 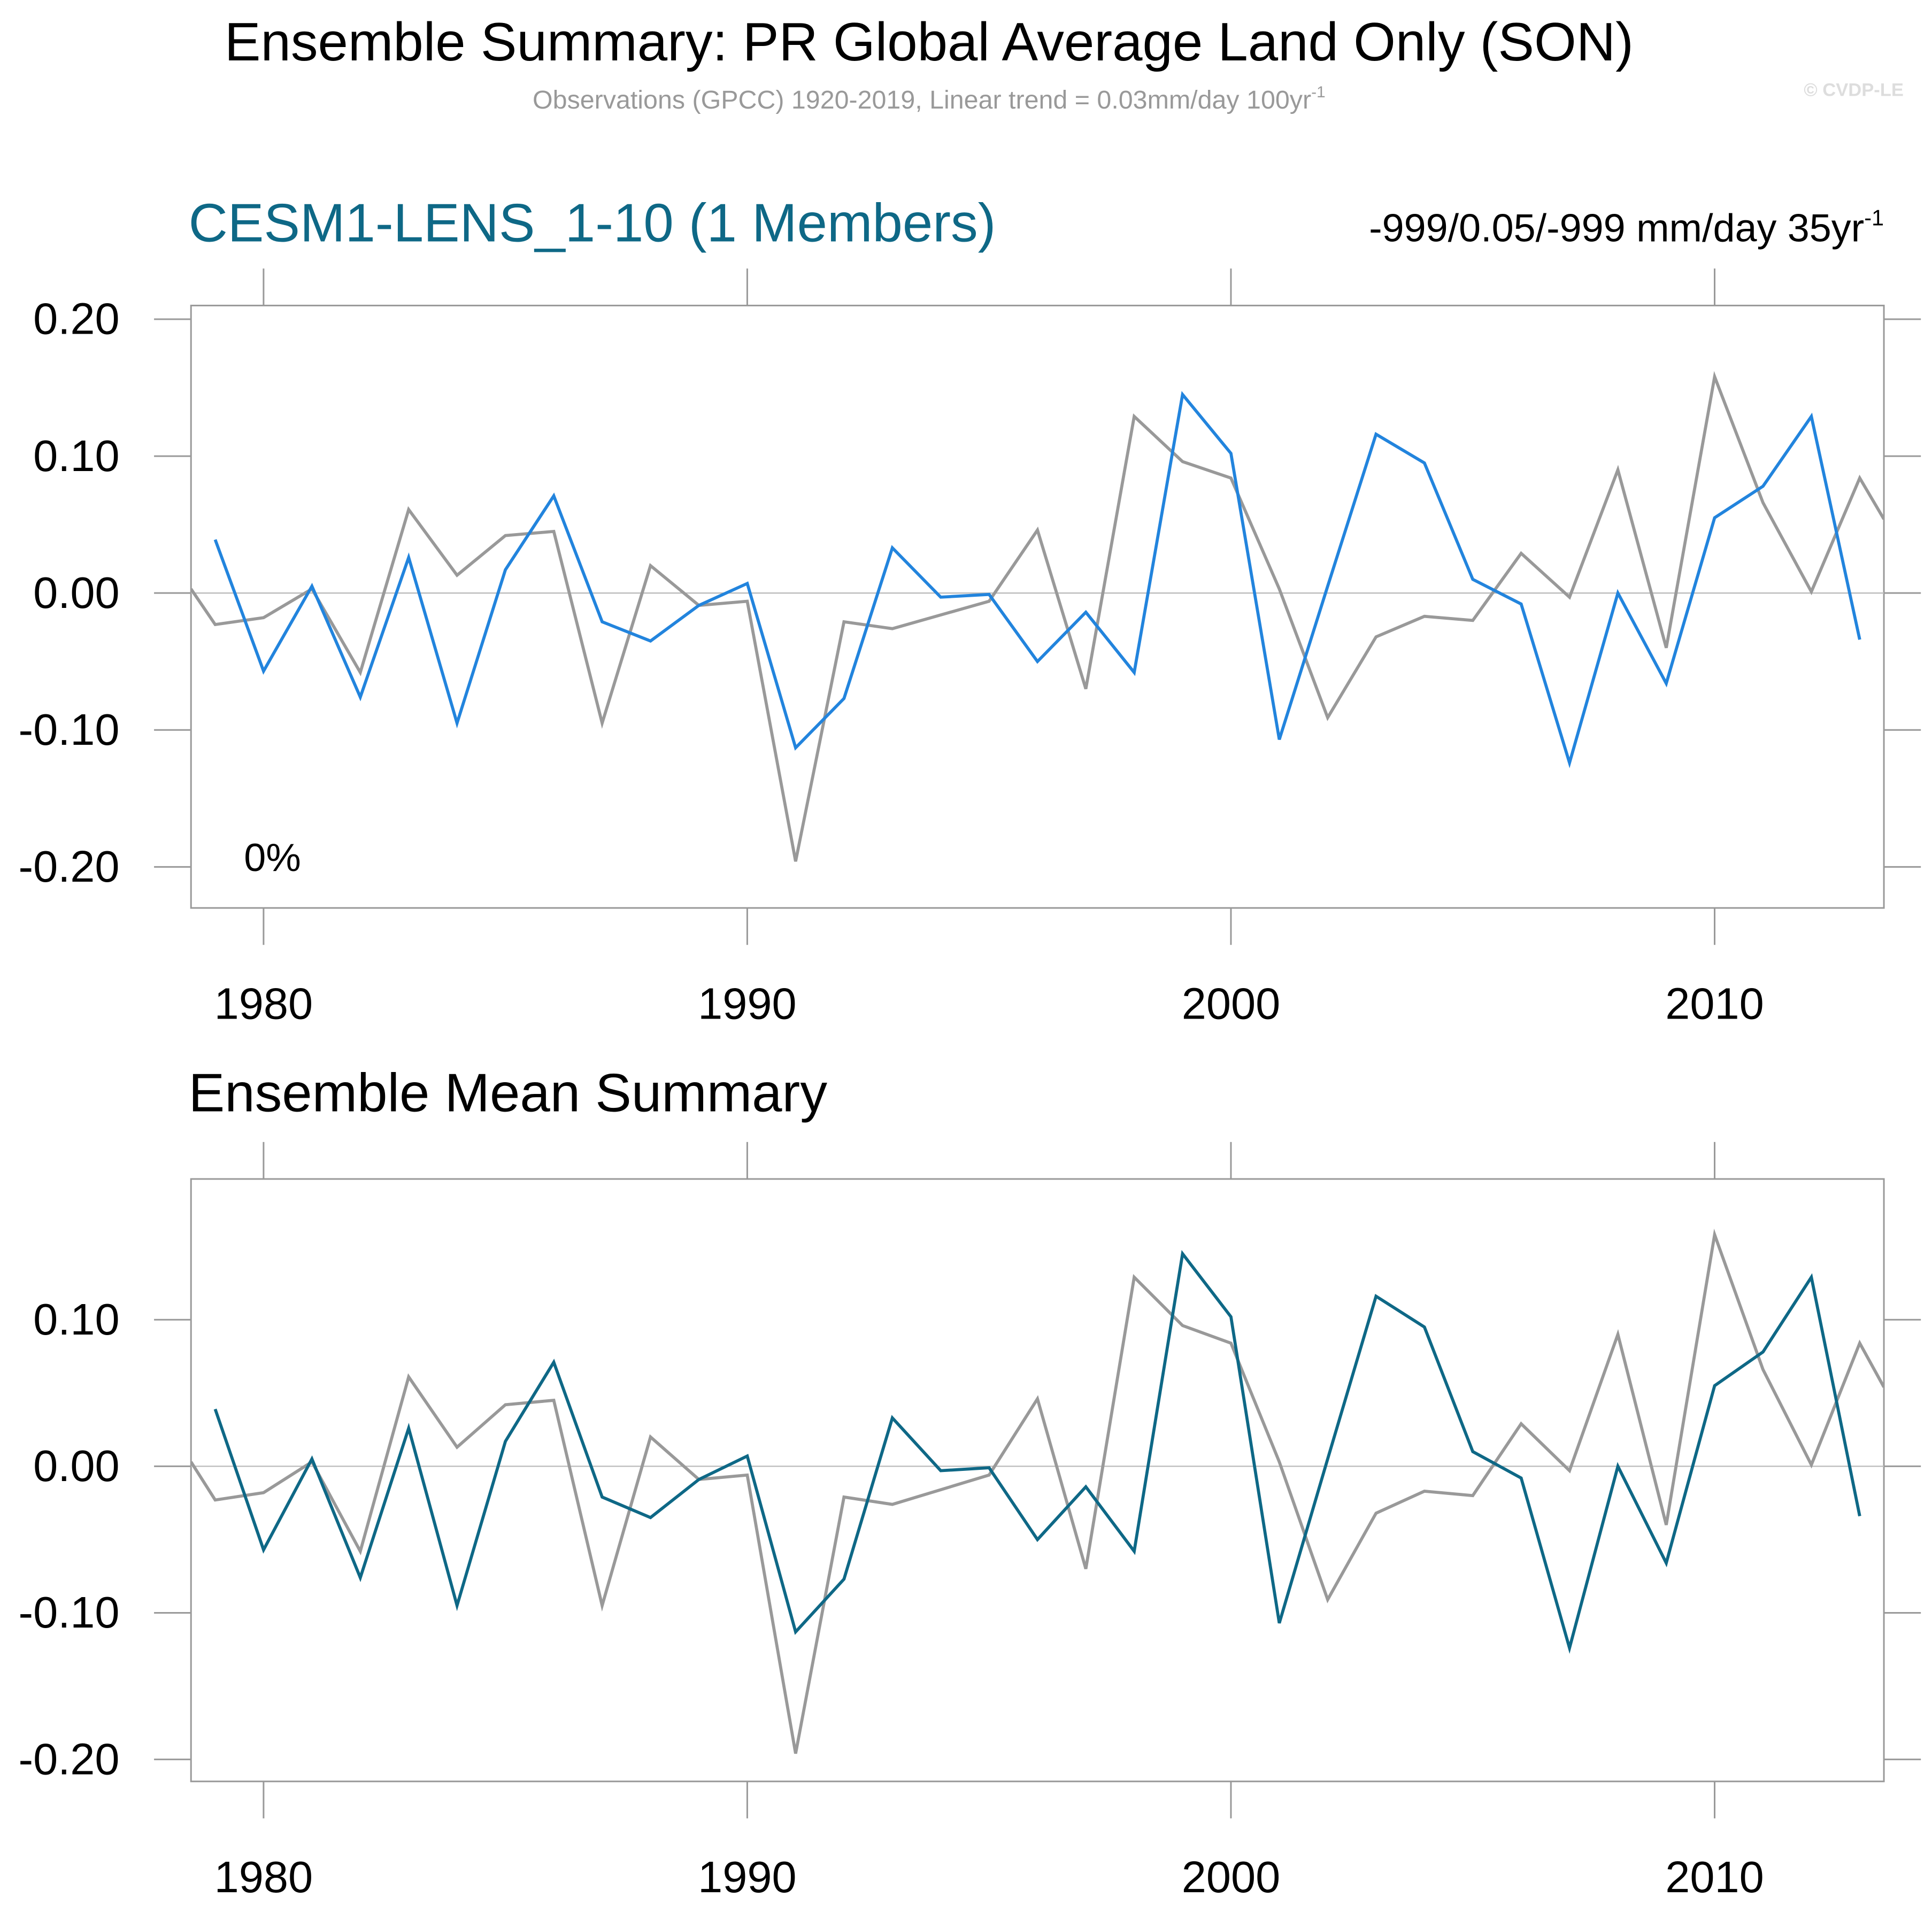 What do you see at coordinates (1617, 228) in the screenshot?
I see `trend-text: -999/0.05/-999 mm/day 35yr` at bounding box center [1617, 228].